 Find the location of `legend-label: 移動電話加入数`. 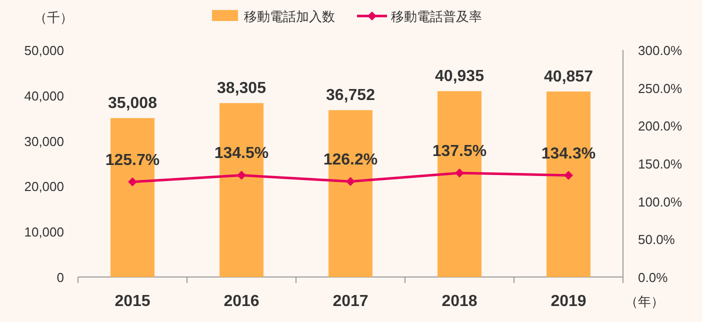

legend-label: 移動電話加入数 is located at coordinates (289, 16).